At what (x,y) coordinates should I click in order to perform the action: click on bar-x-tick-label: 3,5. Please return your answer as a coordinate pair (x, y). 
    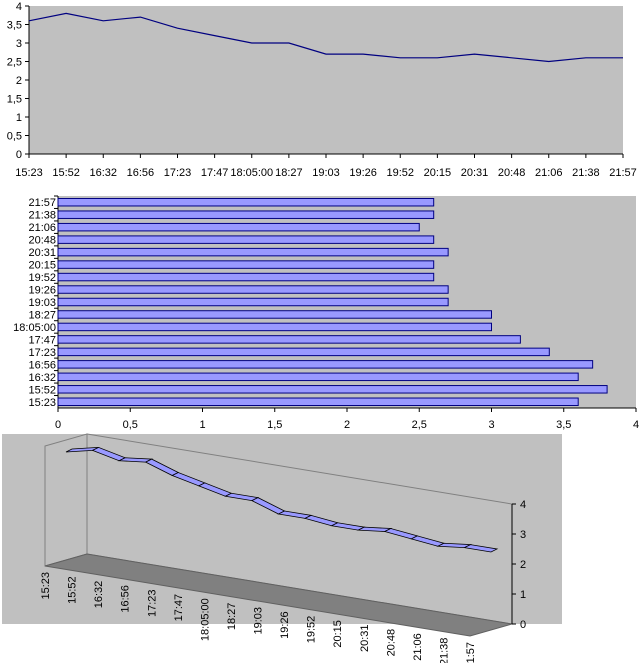
    Looking at the image, I should click on (563, 425).